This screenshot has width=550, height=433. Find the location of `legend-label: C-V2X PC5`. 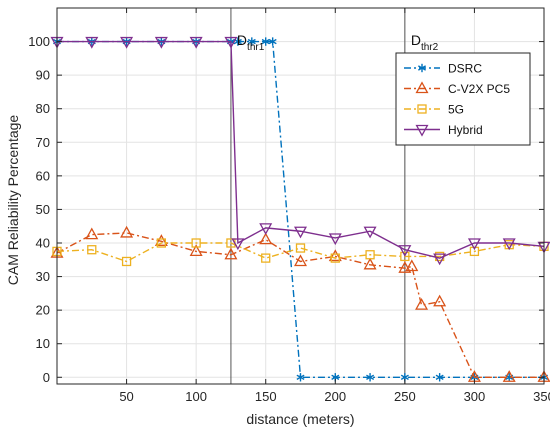

legend-label: C-V2X PC5 is located at coordinates (479, 89).